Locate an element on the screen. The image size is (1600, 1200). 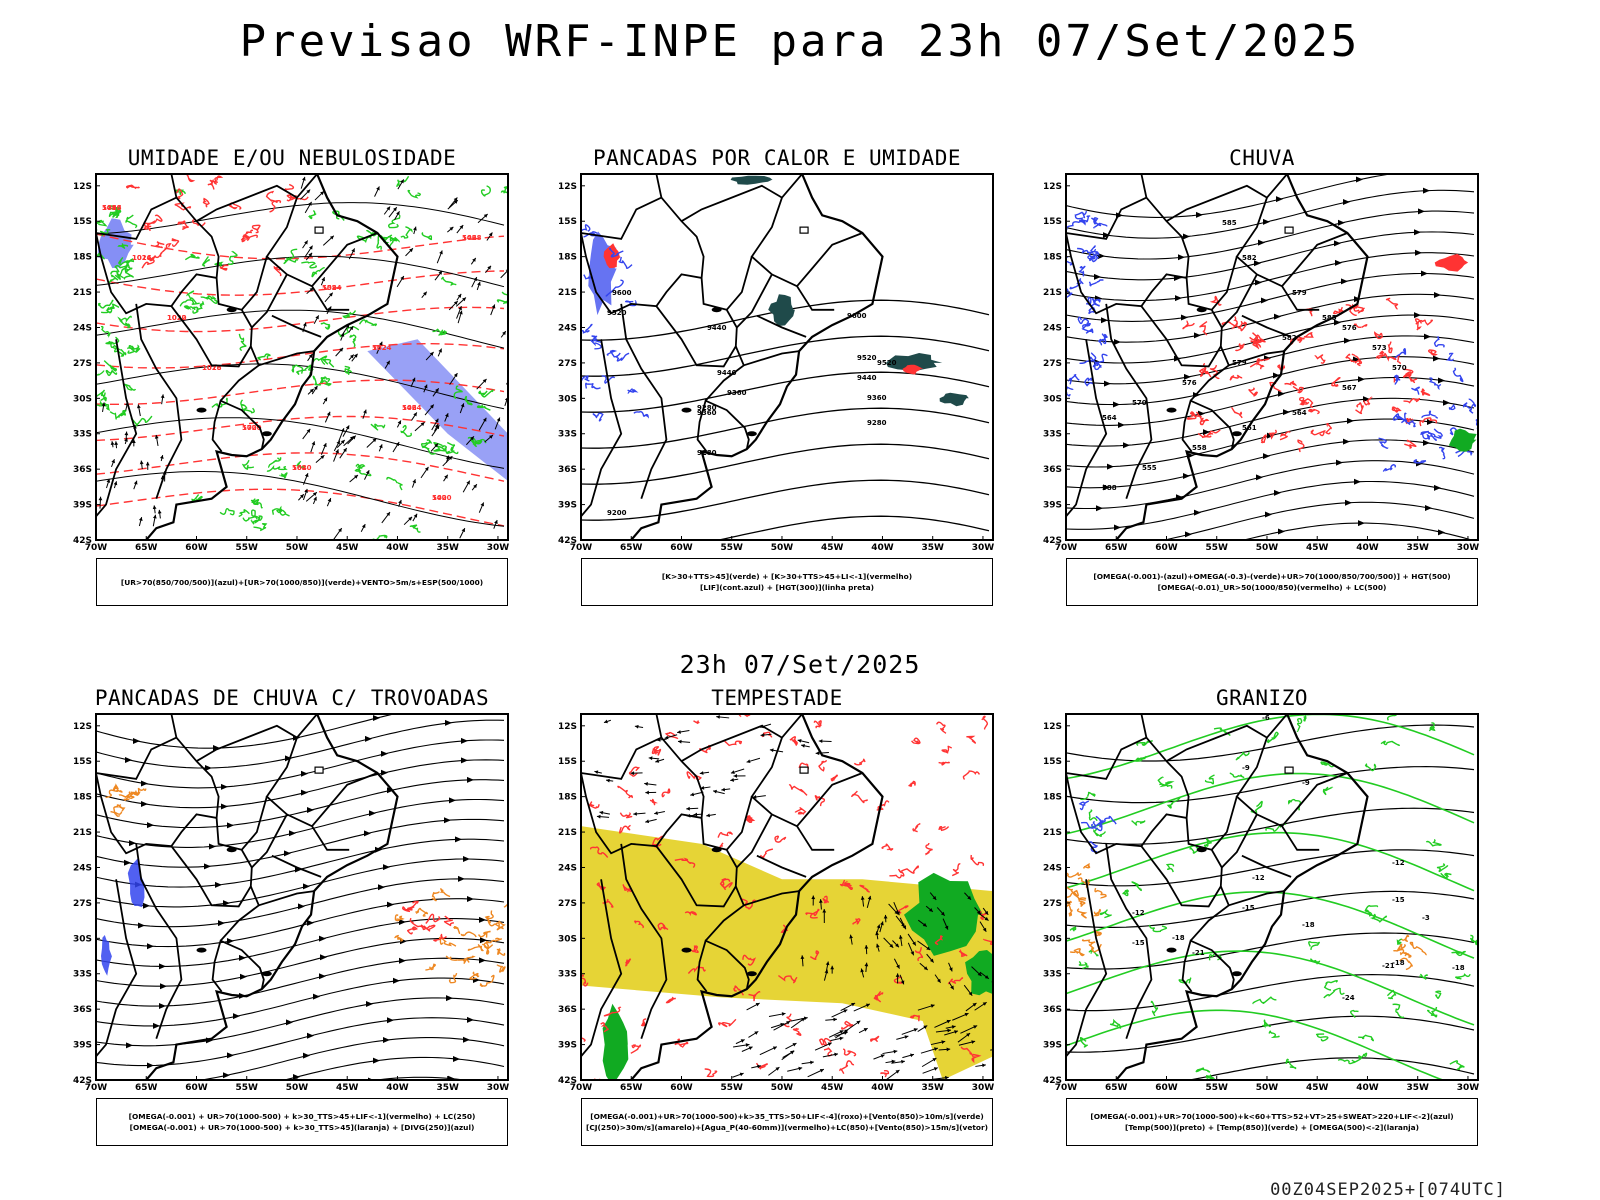
lon-tick-label: 40W is located at coordinates (1367, 1088).